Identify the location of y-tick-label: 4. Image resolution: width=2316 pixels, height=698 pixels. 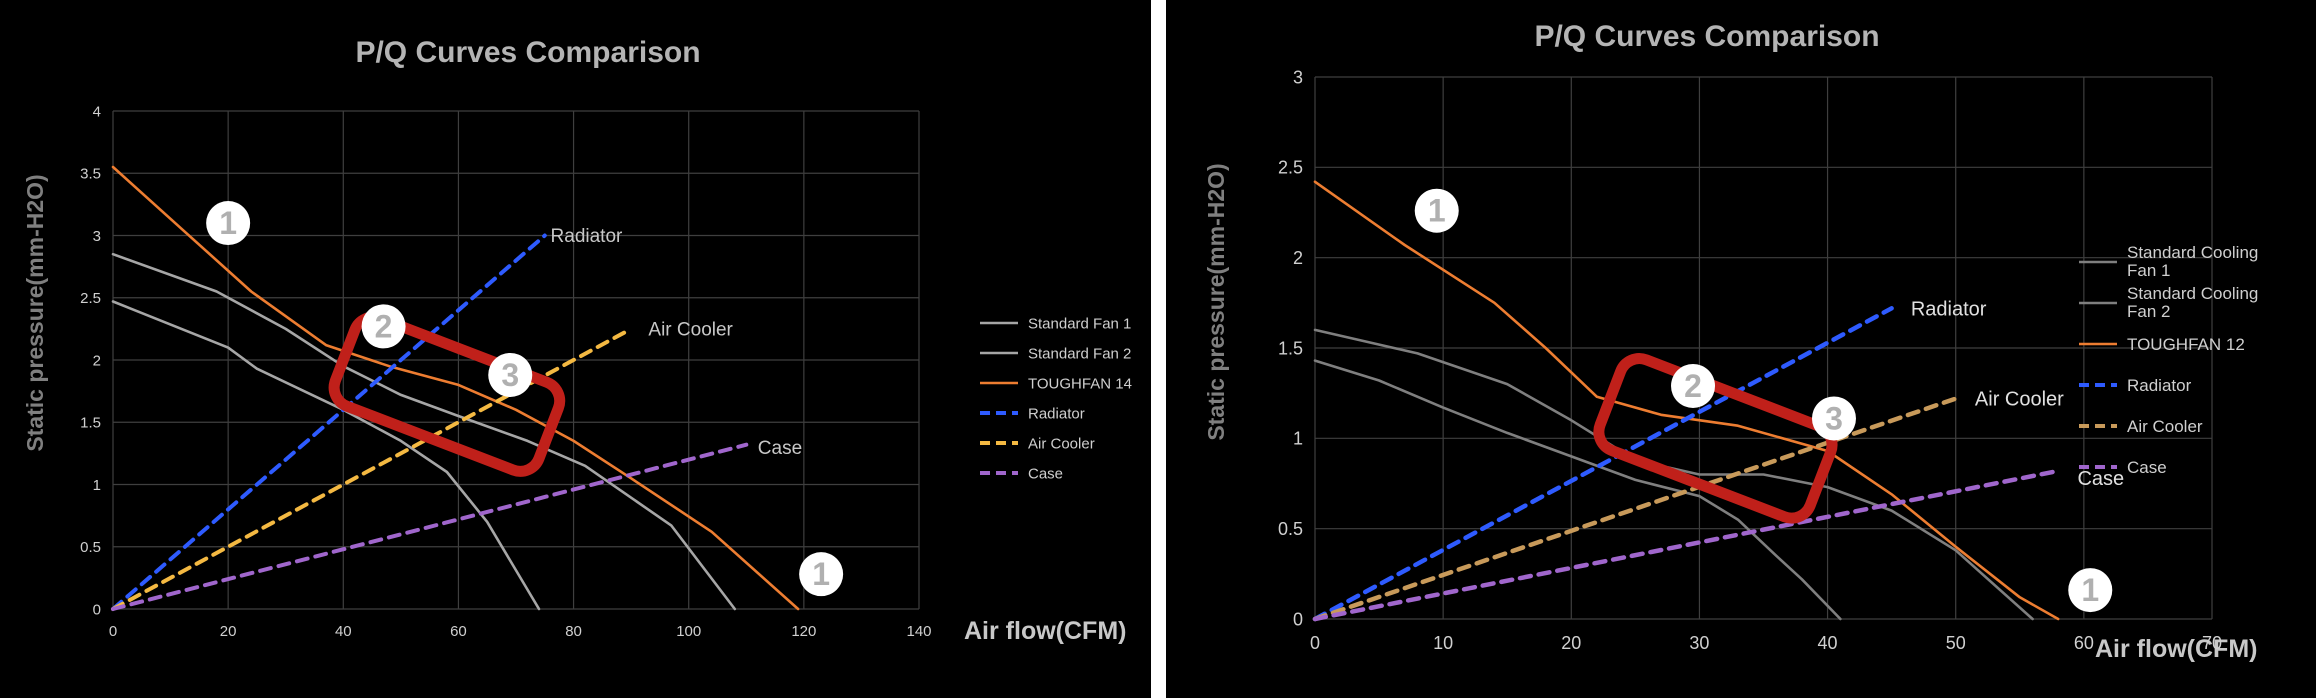
(97, 111).